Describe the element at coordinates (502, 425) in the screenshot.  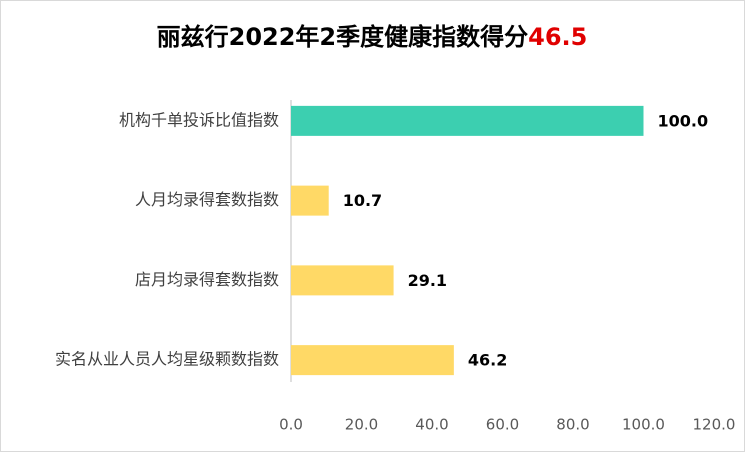
I see `x-tick-label: 60.0` at that location.